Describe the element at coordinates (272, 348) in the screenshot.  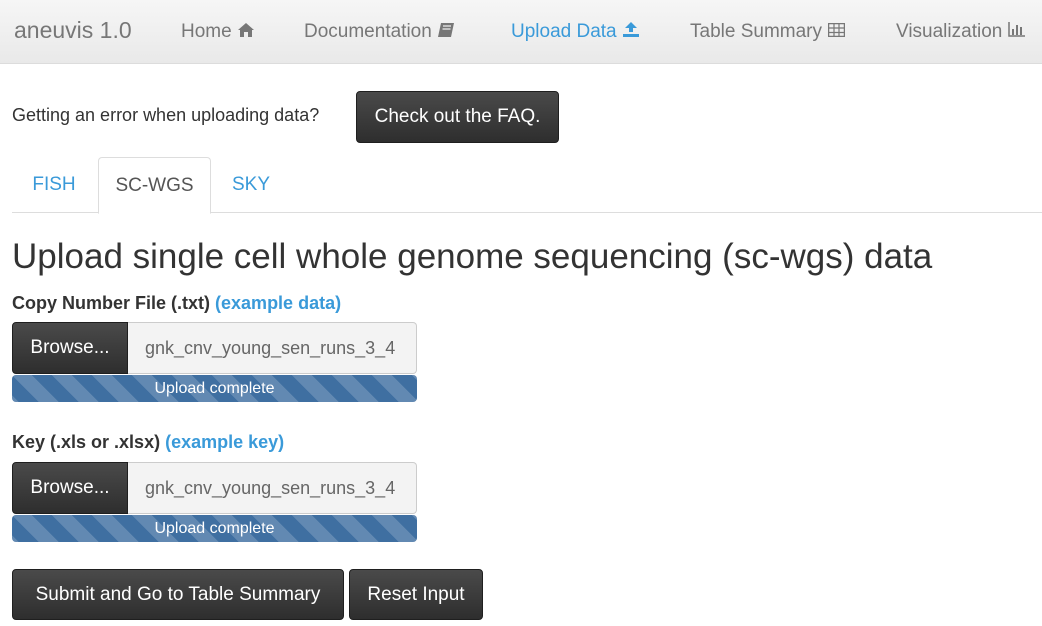
I see `copy-number-file-name: gnk_cnv_young_sen_runs_3_4` at that location.